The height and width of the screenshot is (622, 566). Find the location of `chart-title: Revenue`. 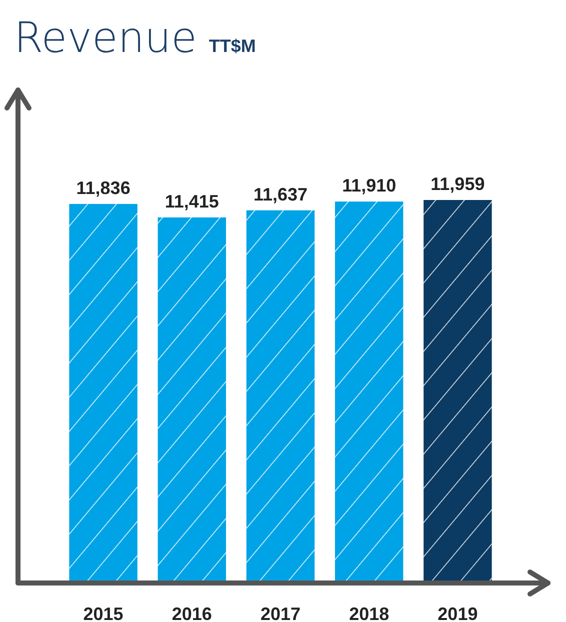

chart-title: Revenue is located at coordinates (105, 37).